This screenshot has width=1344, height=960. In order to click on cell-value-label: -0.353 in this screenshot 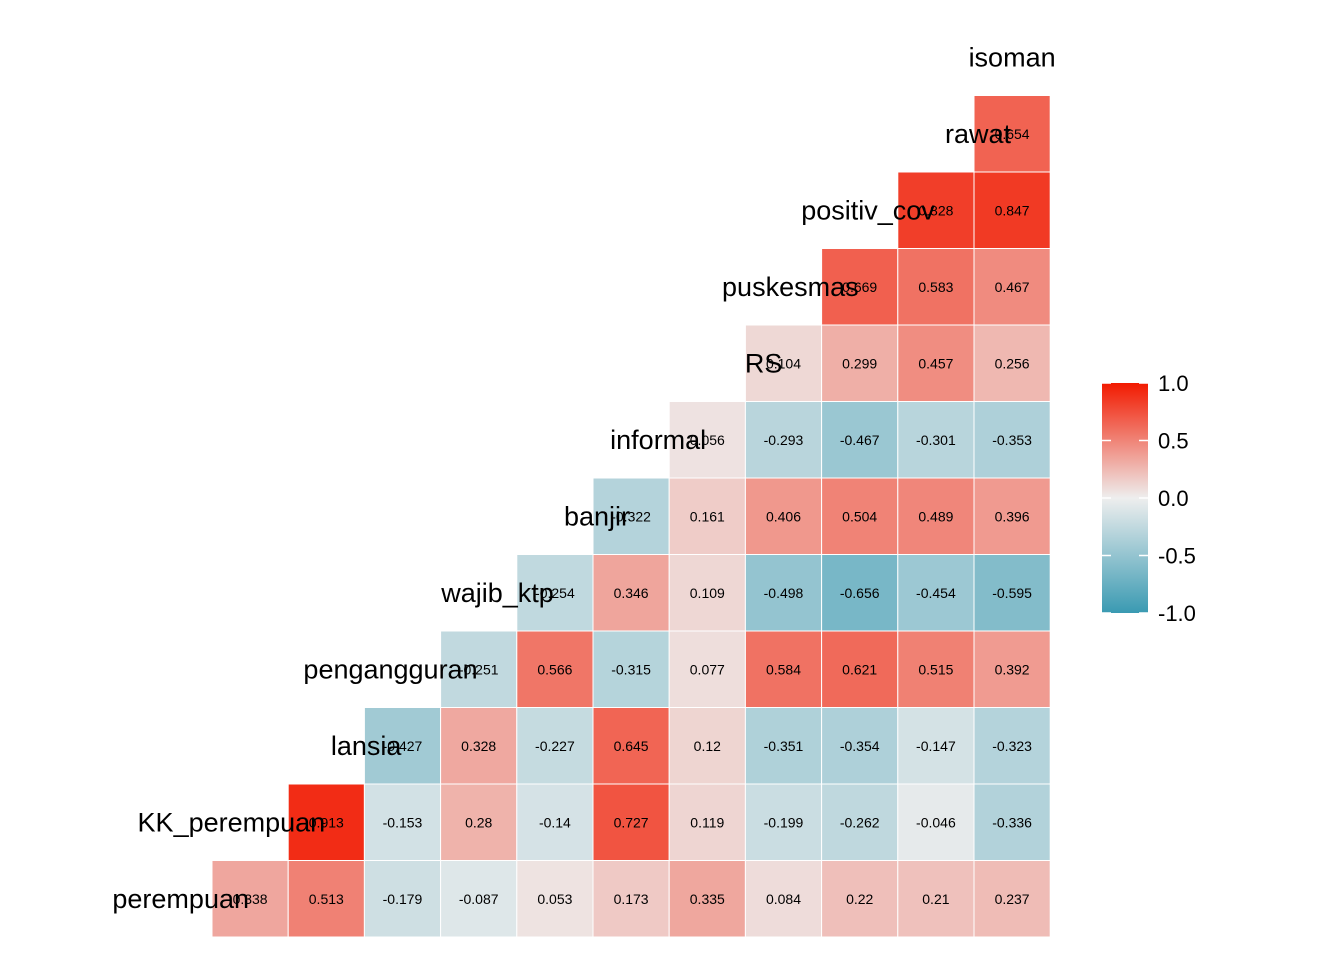, I will do `click(1012, 440)`.